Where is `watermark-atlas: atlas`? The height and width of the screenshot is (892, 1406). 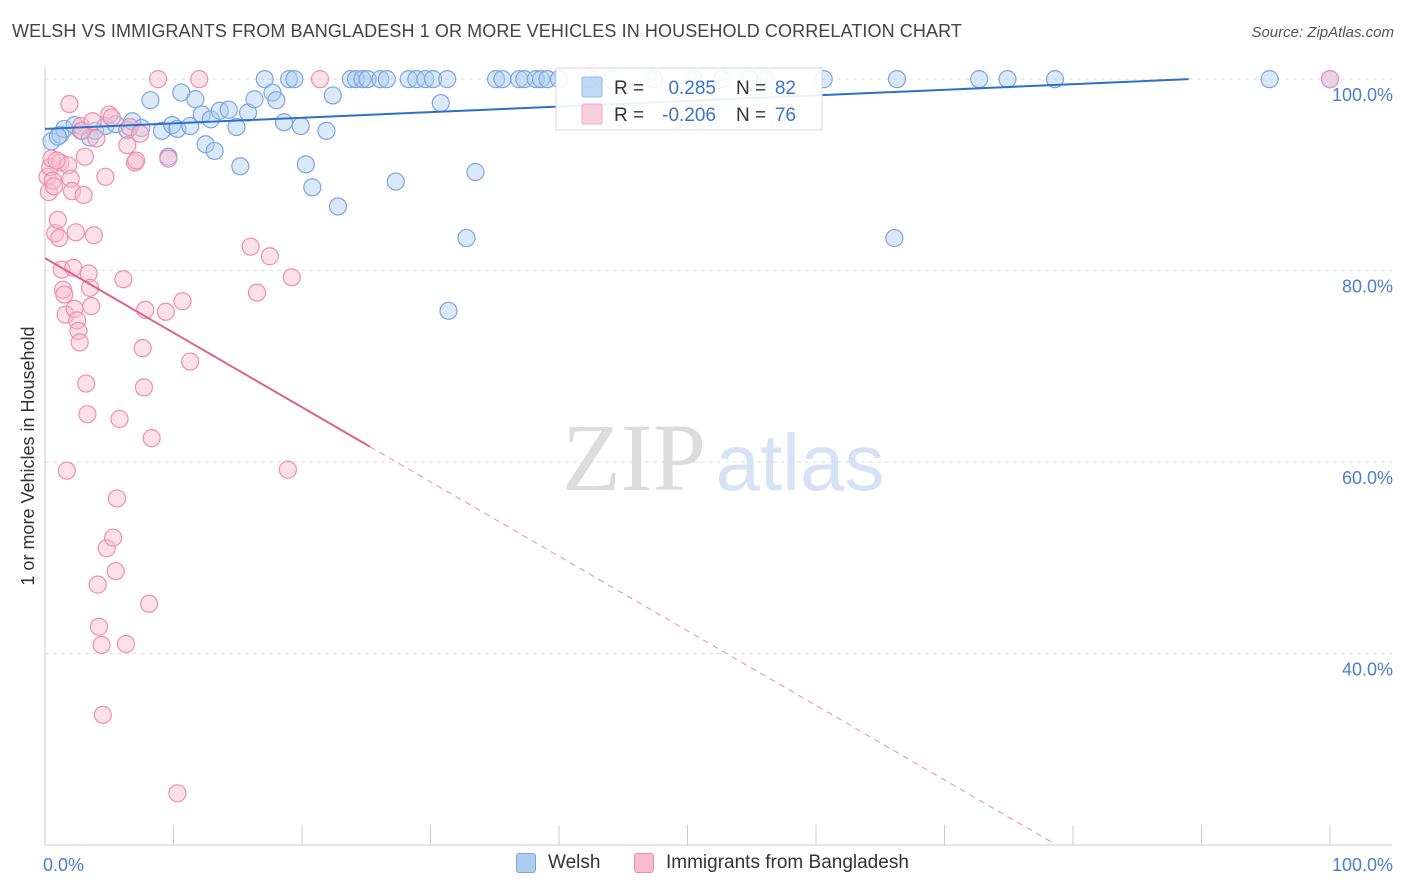
watermark-atlas: atlas is located at coordinates (800, 462).